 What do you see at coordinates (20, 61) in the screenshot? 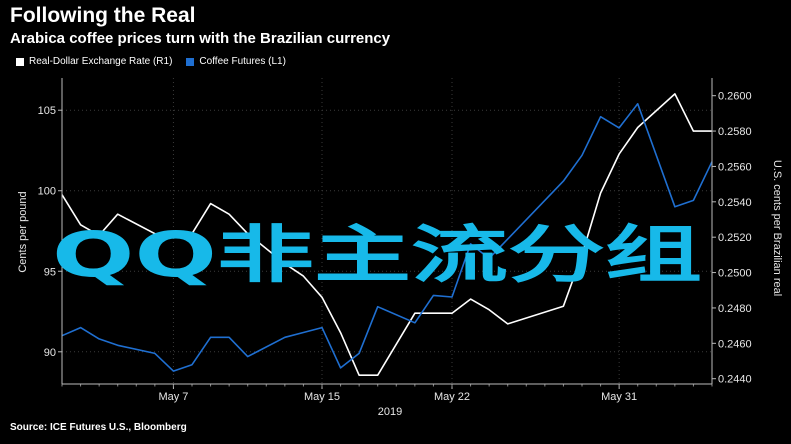
I see `legend-swatch-fx` at bounding box center [20, 61].